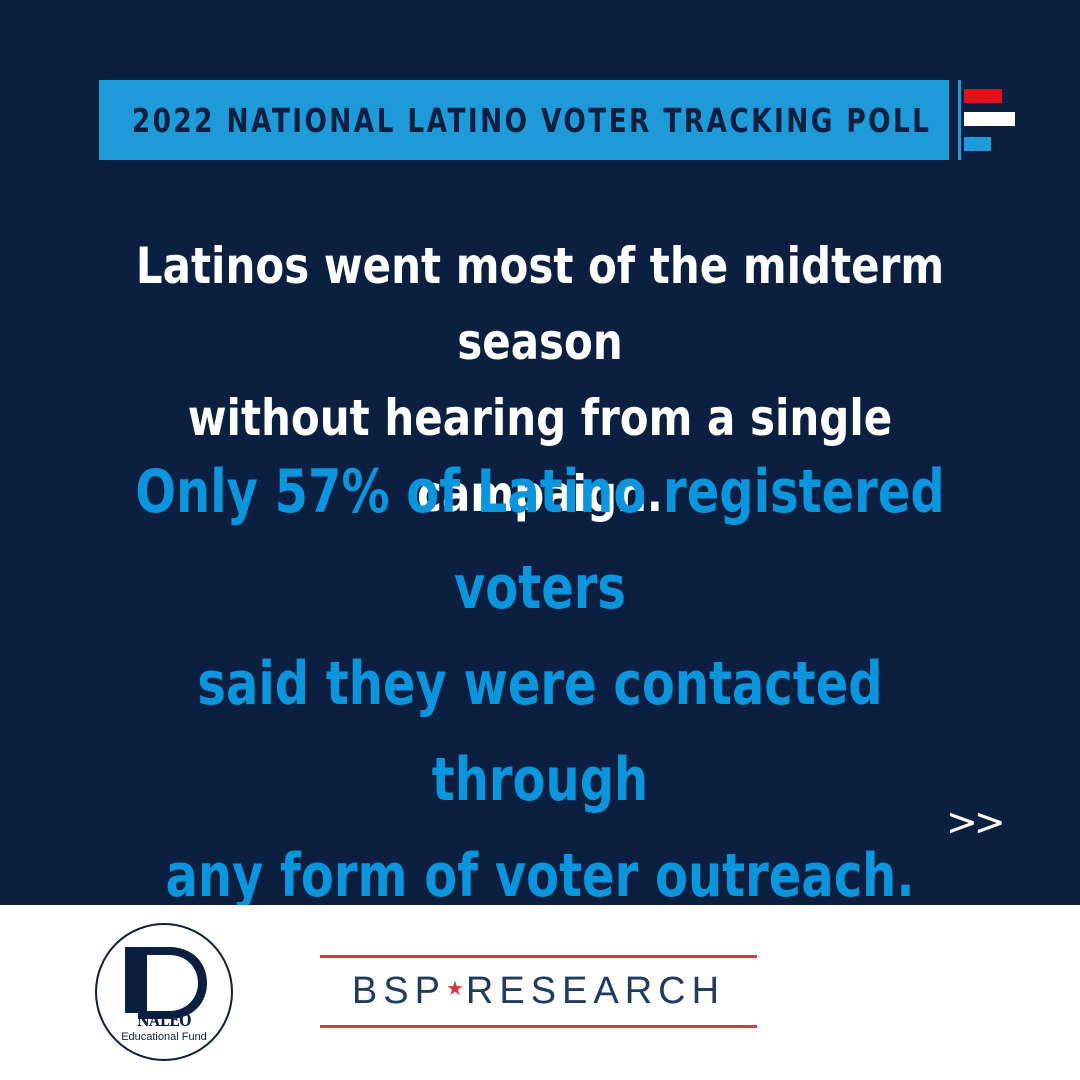  I want to click on flag-divider, so click(959, 120).